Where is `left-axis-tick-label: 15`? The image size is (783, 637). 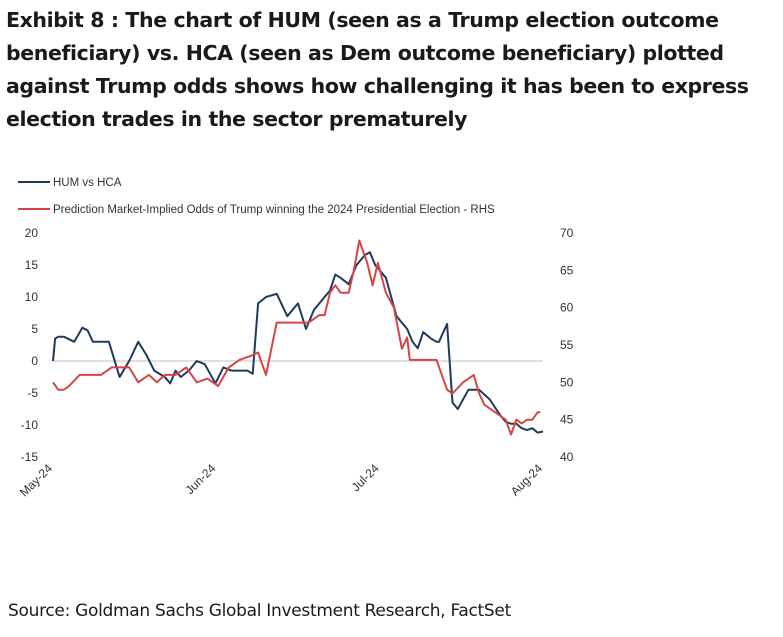
left-axis-tick-label: 15 is located at coordinates (32, 265).